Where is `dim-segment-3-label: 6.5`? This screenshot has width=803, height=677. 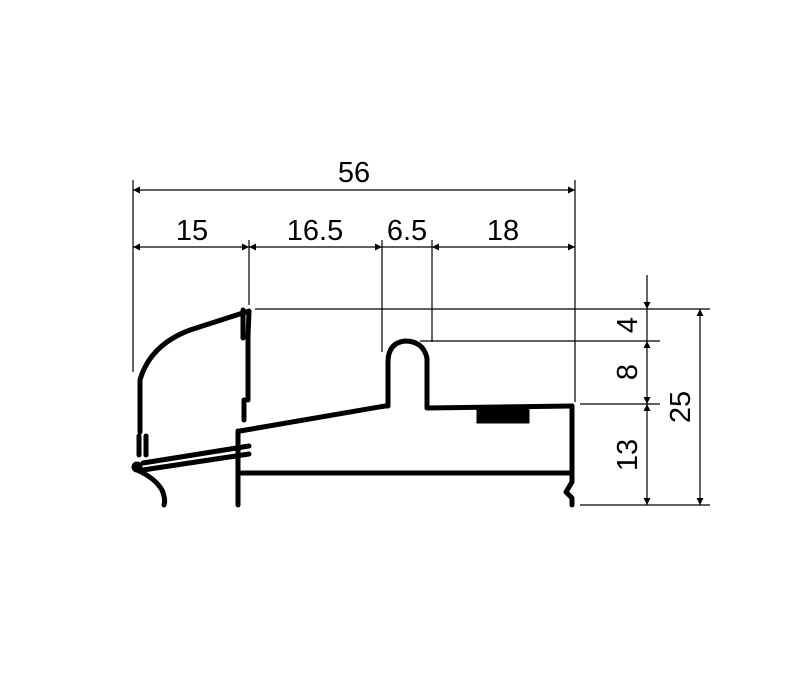 dim-segment-3-label: 6.5 is located at coordinates (407, 231).